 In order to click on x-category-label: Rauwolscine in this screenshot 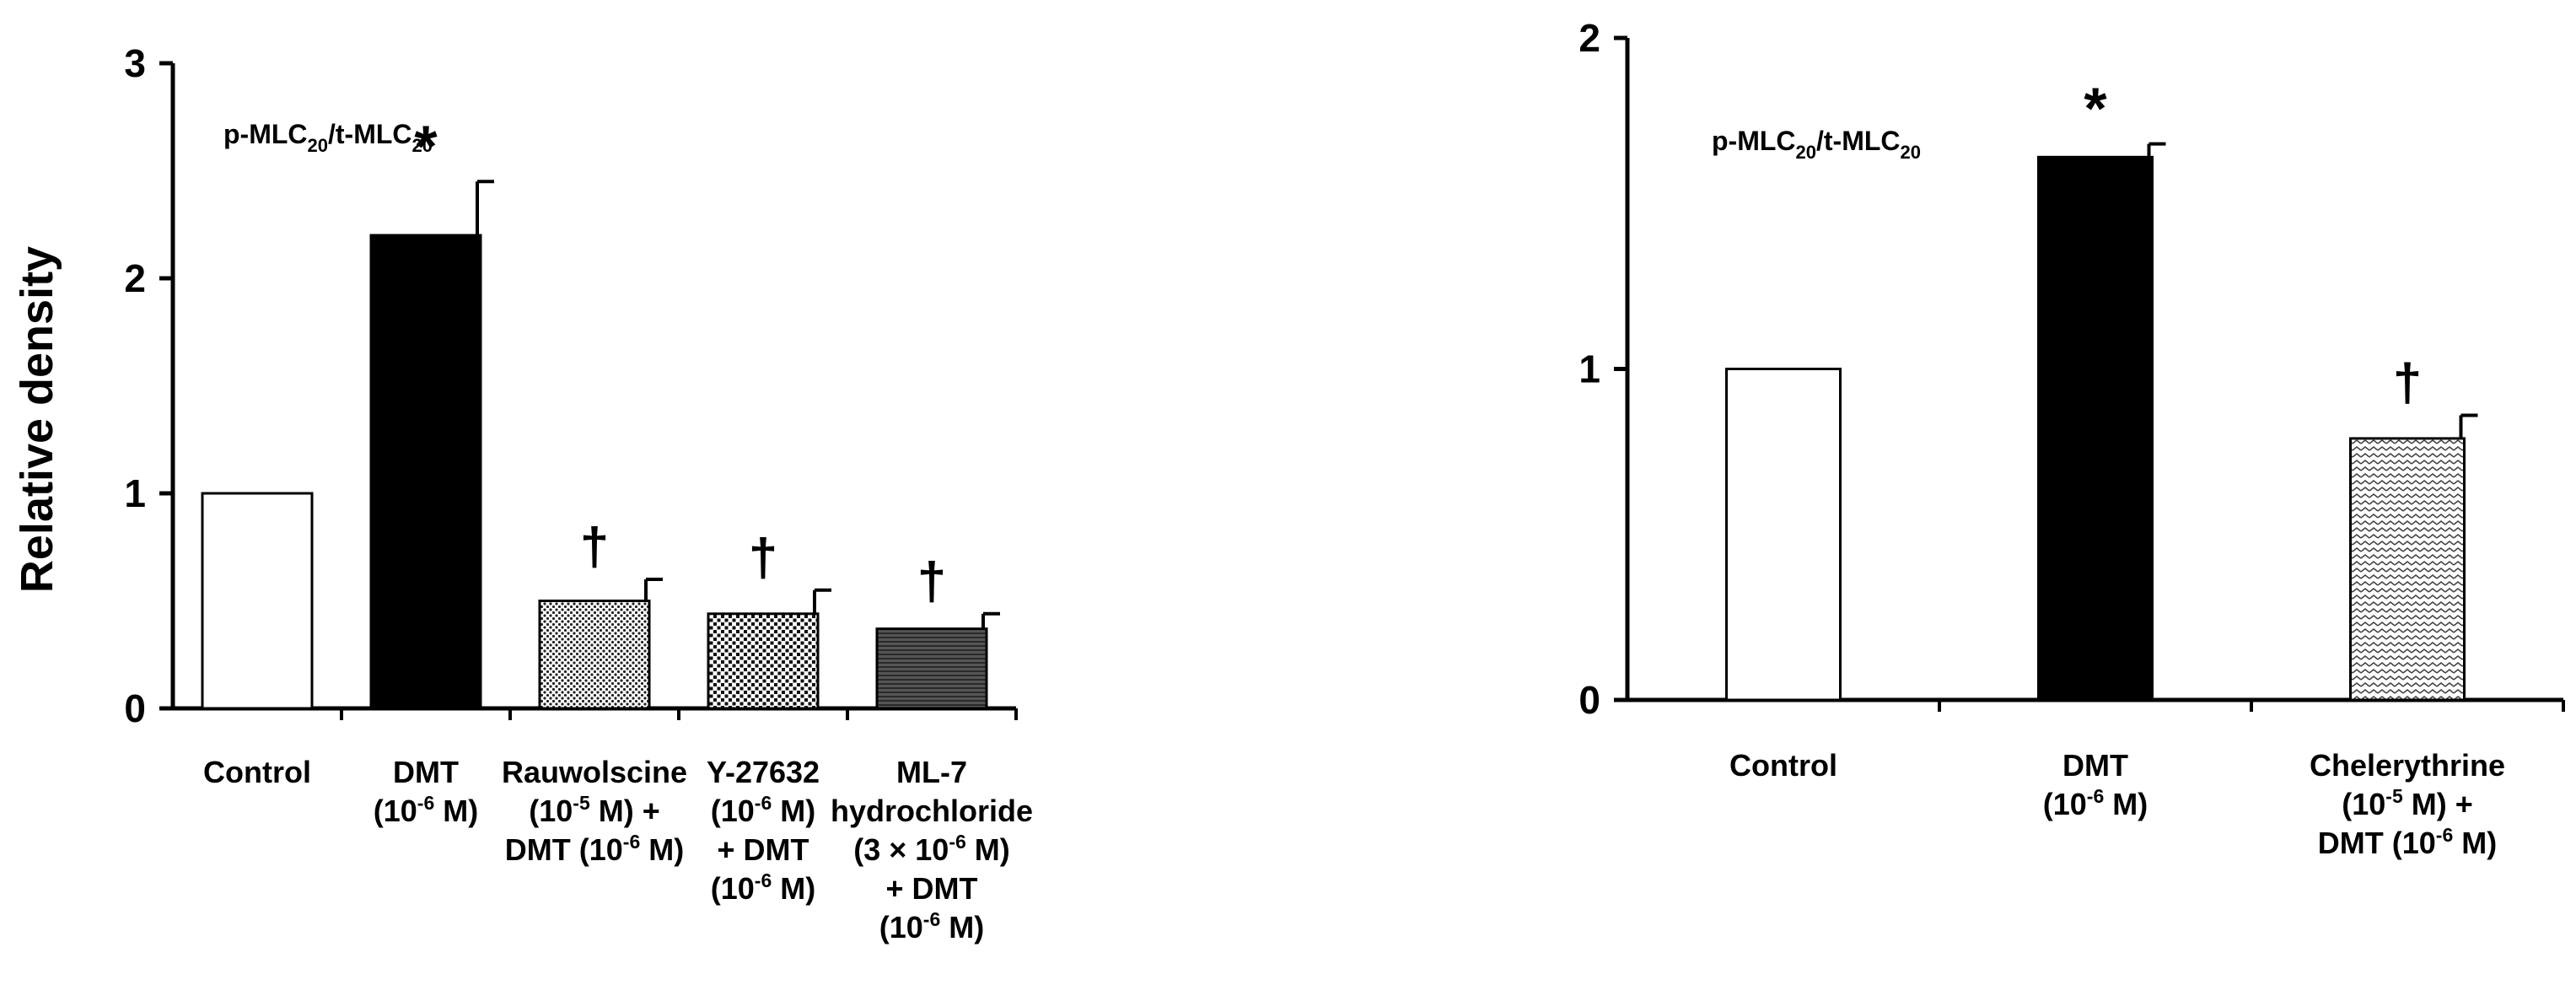, I will do `click(594, 772)`.